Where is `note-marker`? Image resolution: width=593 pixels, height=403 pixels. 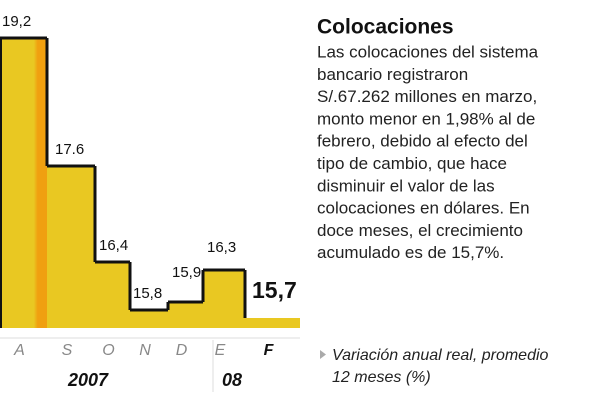
note-marker is located at coordinates (323, 354).